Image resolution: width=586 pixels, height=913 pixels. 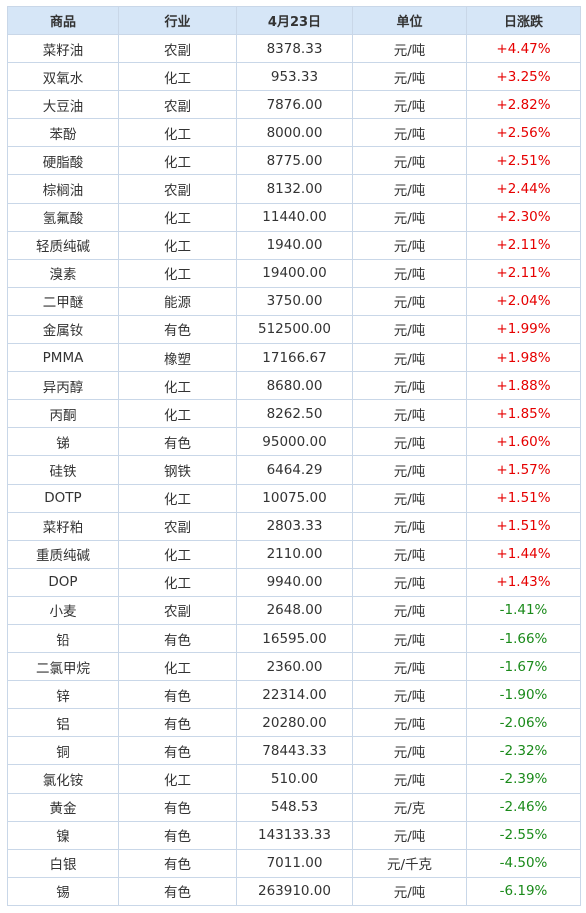 I want to click on price-cell: 263910.00, so click(x=294, y=891).